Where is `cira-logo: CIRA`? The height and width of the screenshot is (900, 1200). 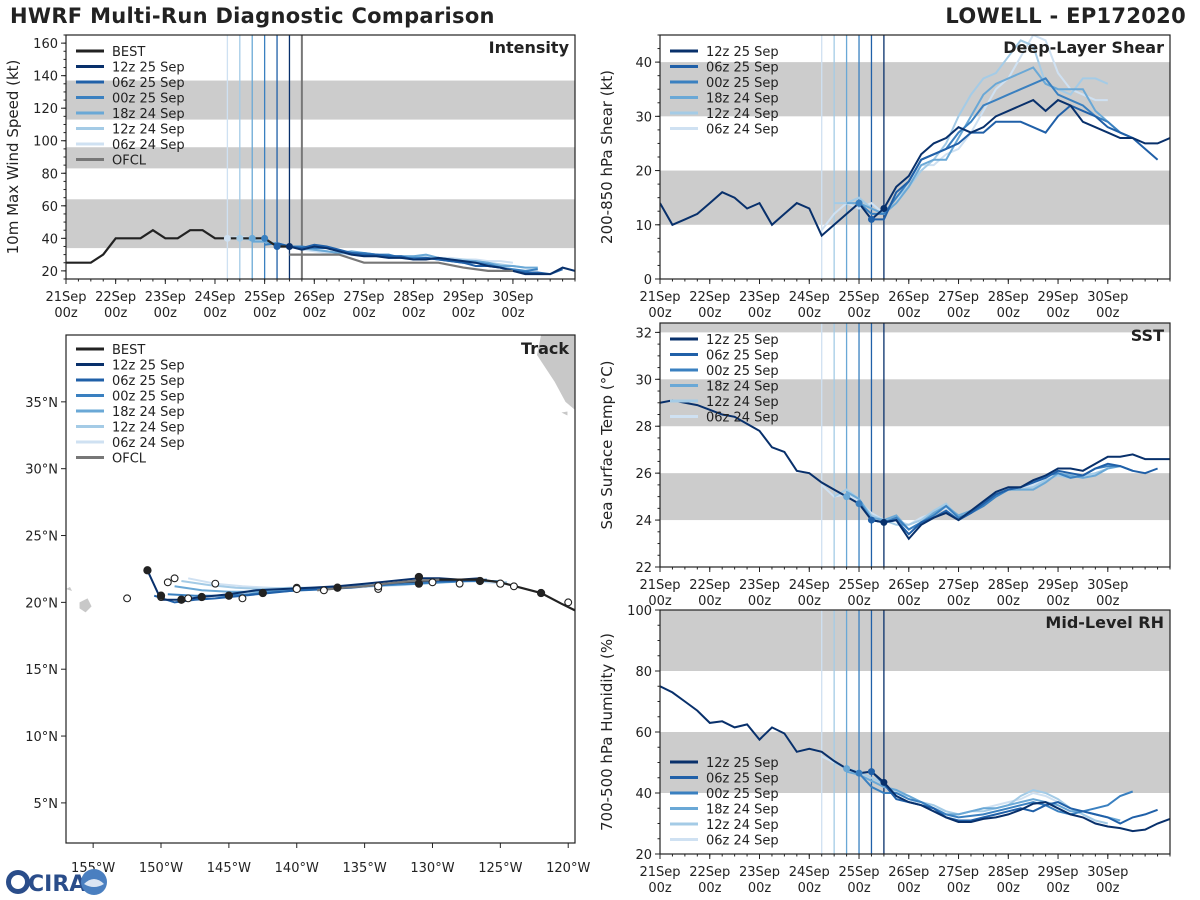 cira-logo: CIRA is located at coordinates (56, 883).